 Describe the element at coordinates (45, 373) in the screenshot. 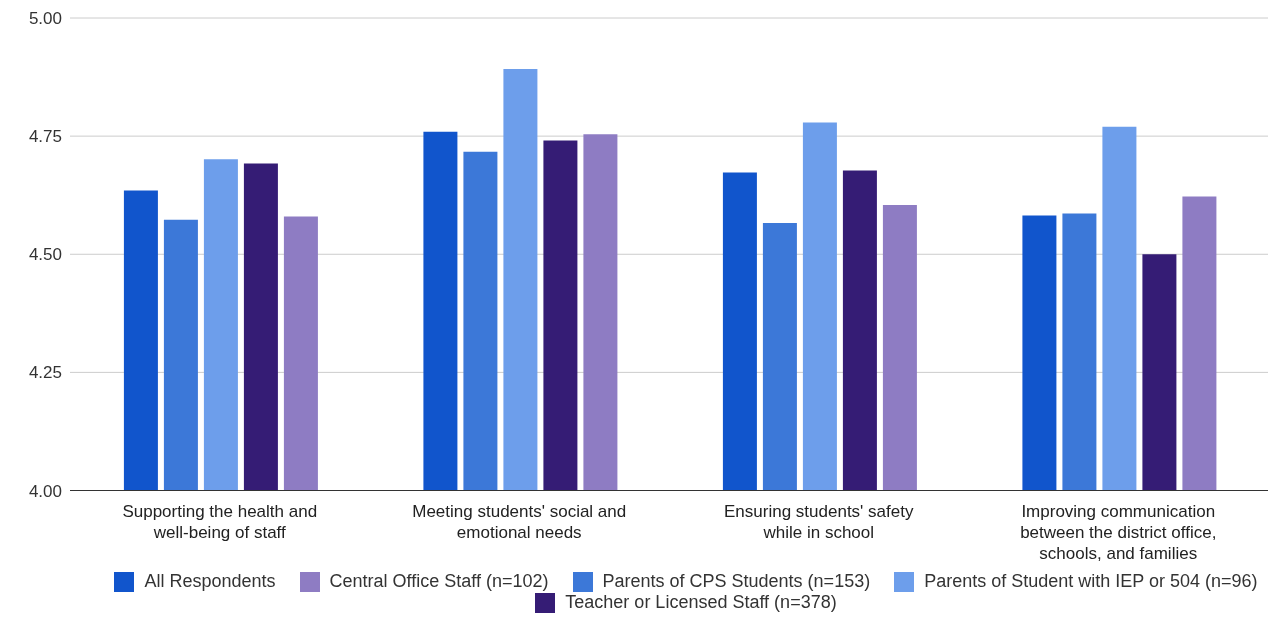

I see `y-tick-label: 4.25` at that location.